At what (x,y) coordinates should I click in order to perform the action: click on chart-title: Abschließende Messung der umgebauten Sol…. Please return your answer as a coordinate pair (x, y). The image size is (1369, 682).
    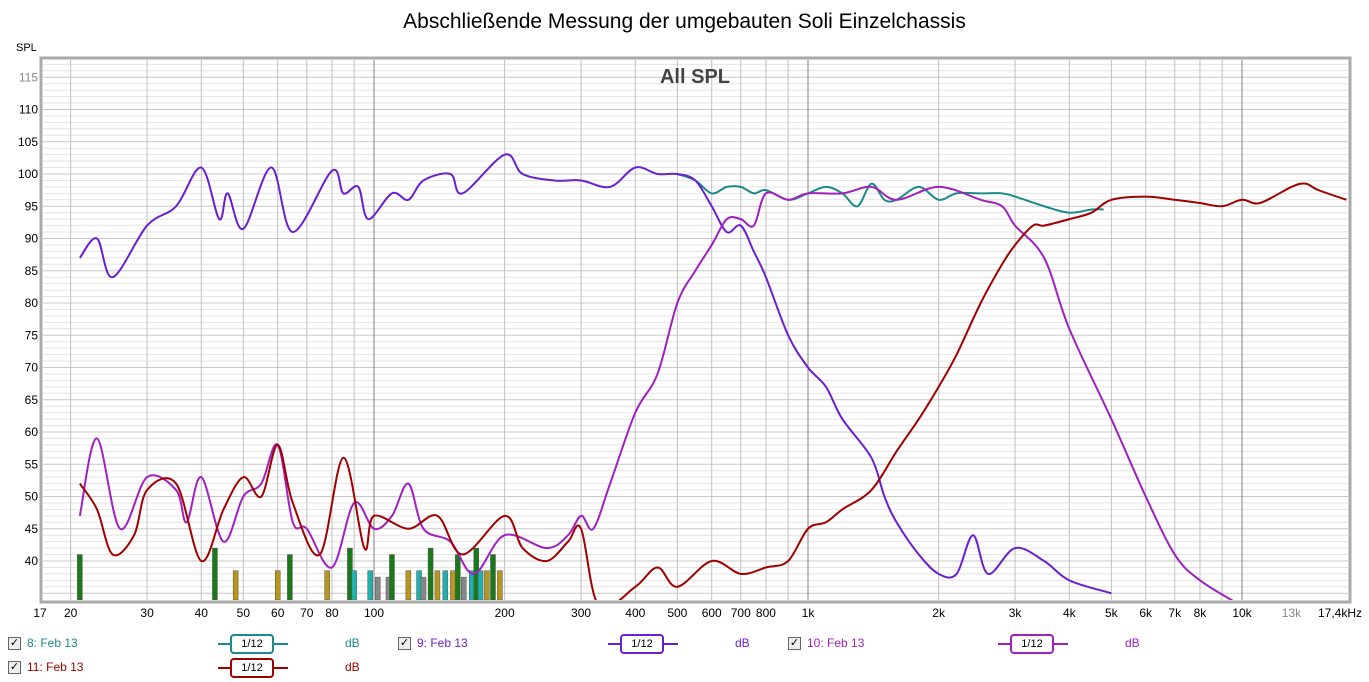
    Looking at the image, I should click on (684, 21).